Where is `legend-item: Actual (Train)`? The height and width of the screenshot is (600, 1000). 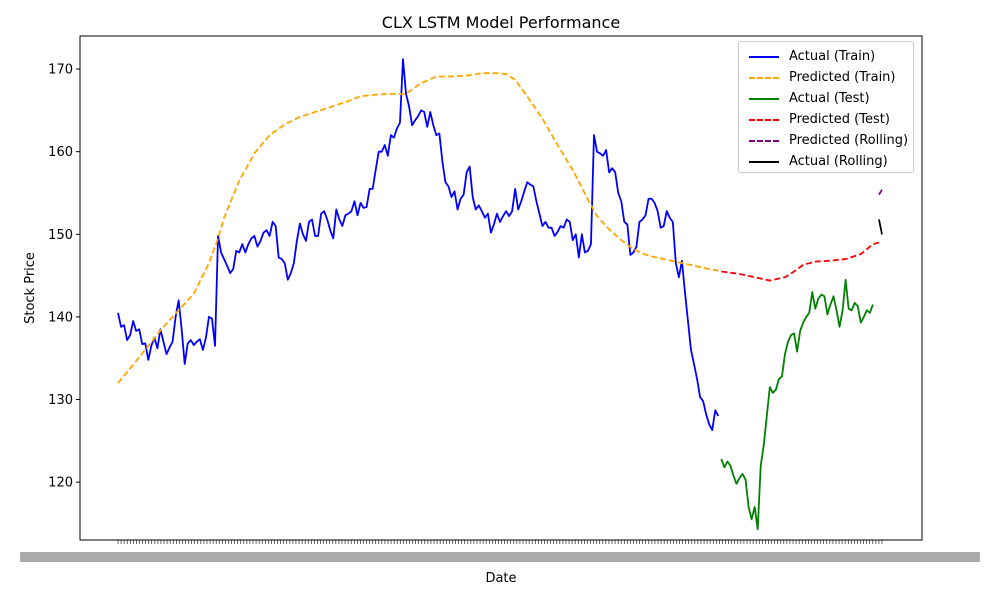 legend-item: Actual (Train) is located at coordinates (812, 56).